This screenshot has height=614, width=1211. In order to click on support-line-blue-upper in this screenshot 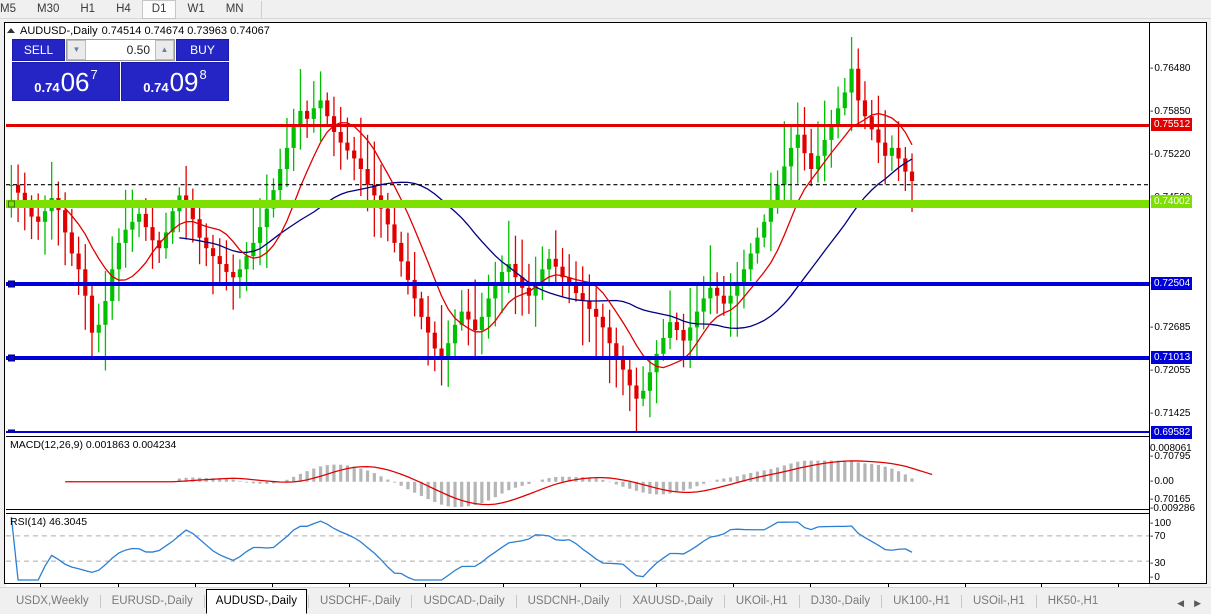, I will do `click(577, 284)`.